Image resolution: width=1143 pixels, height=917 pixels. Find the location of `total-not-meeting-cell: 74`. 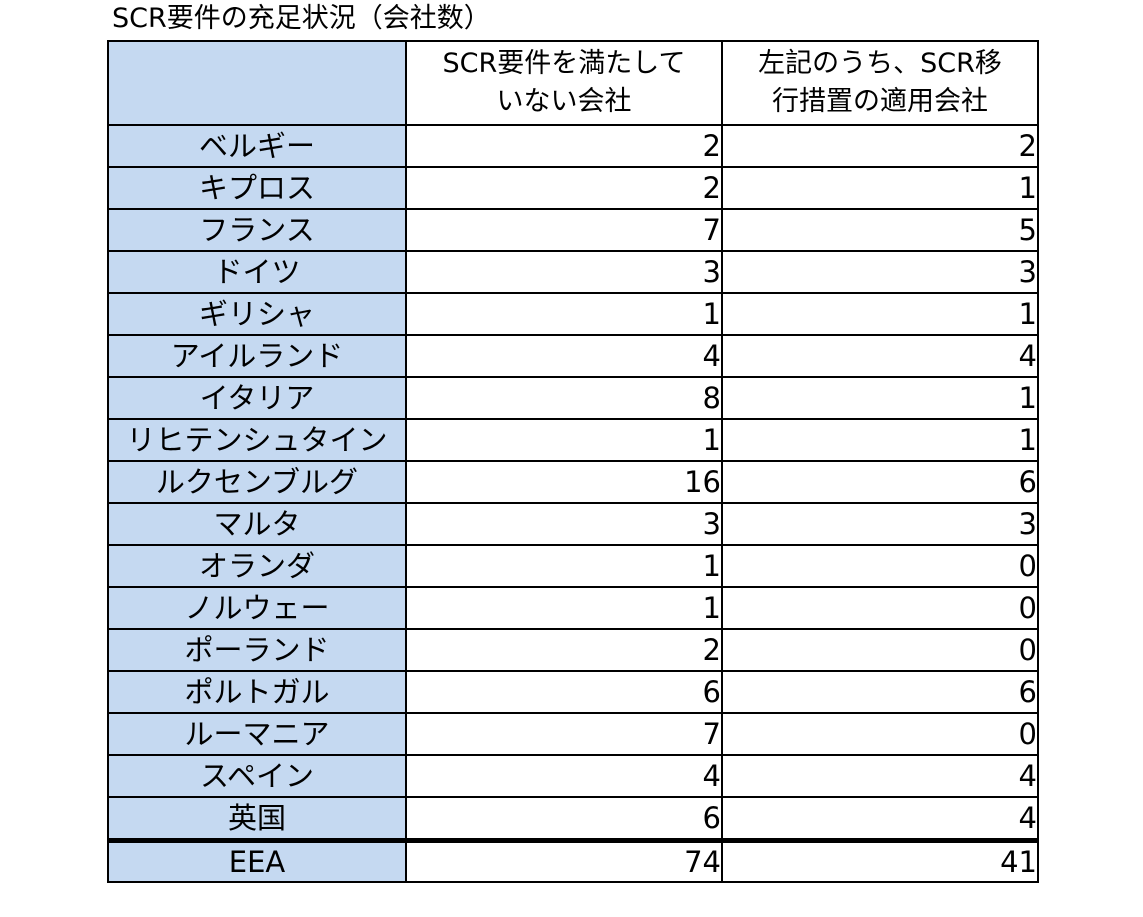

total-not-meeting-cell: 74 is located at coordinates (564, 860).